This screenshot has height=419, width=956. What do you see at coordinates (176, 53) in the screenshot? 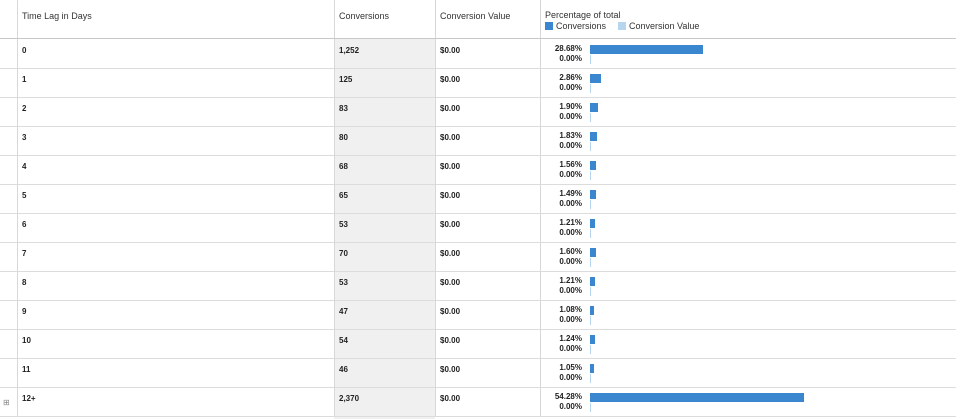
I see `time-lag-cell: 0` at bounding box center [176, 53].